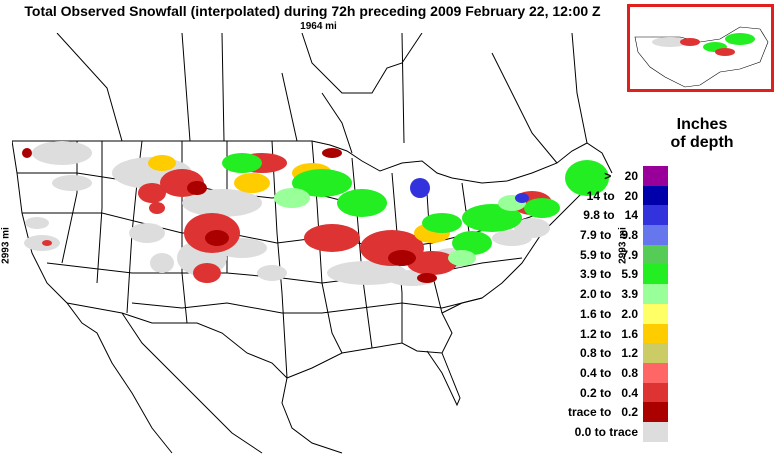  What do you see at coordinates (608, 313) in the screenshot?
I see `legend-item-label: 1.6 to 2.0` at bounding box center [608, 313].